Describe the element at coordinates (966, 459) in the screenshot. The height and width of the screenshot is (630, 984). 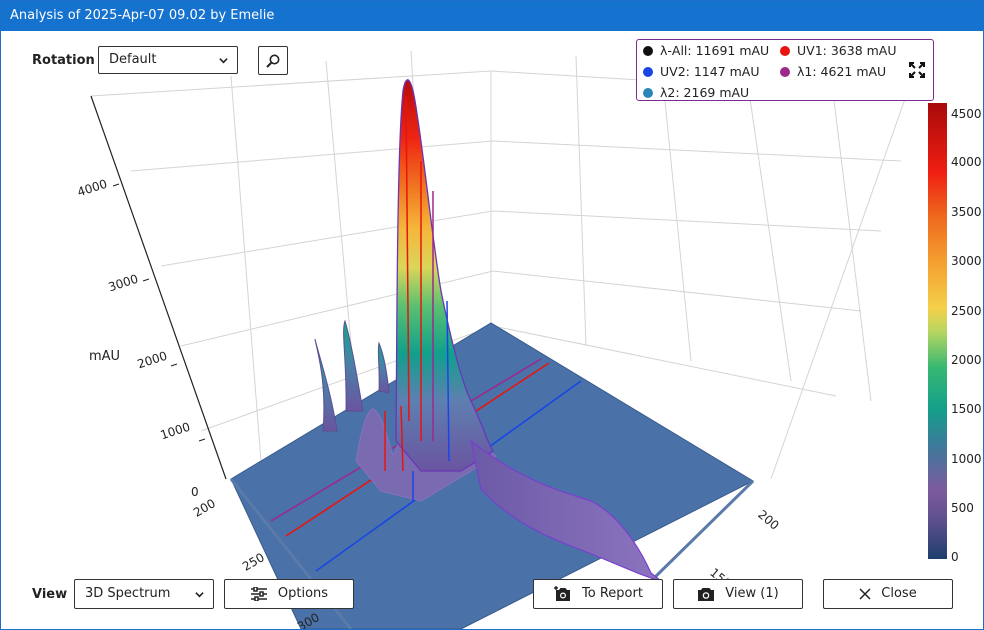
I see `cbar-tick-1000: 1000` at that location.